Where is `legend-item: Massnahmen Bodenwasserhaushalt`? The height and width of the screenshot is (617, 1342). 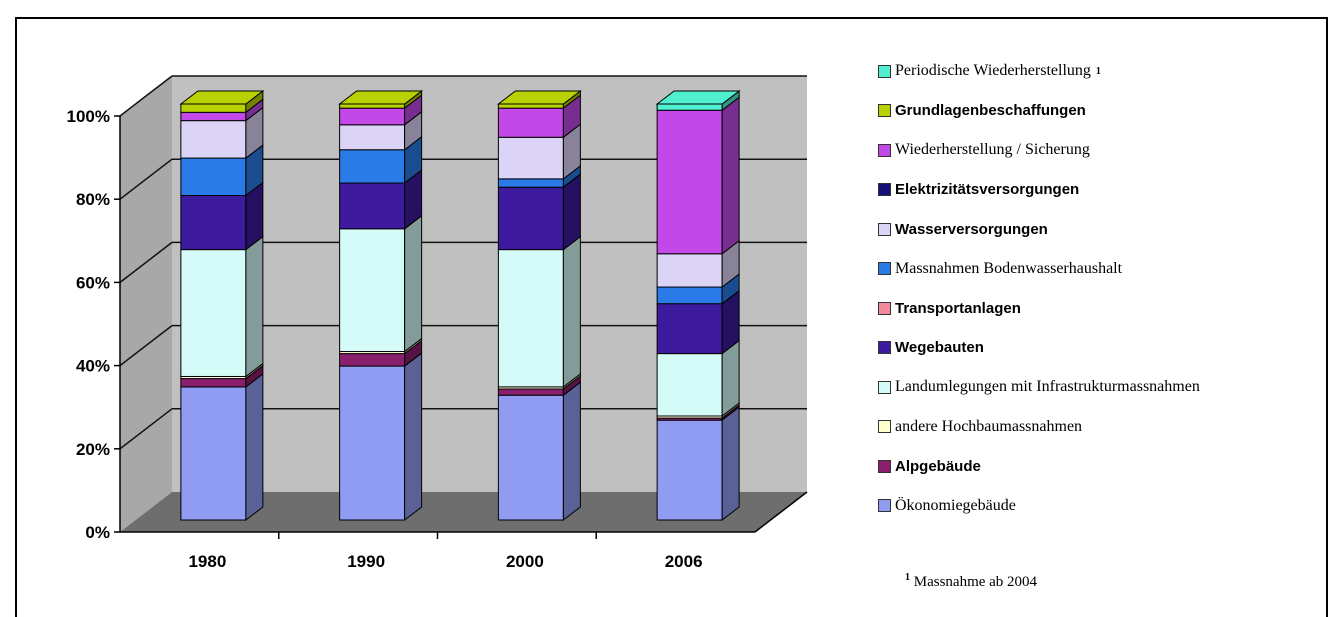
legend-item: Massnahmen Bodenwasserhaushalt is located at coordinates (1000, 269).